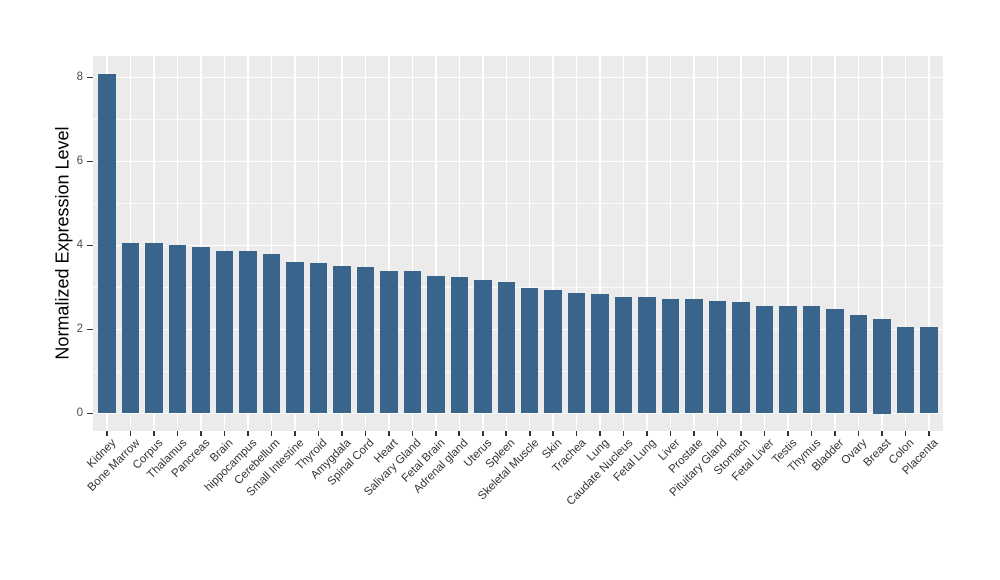  What do you see at coordinates (79, 245) in the screenshot?
I see `y-tick-label: 4` at bounding box center [79, 245].